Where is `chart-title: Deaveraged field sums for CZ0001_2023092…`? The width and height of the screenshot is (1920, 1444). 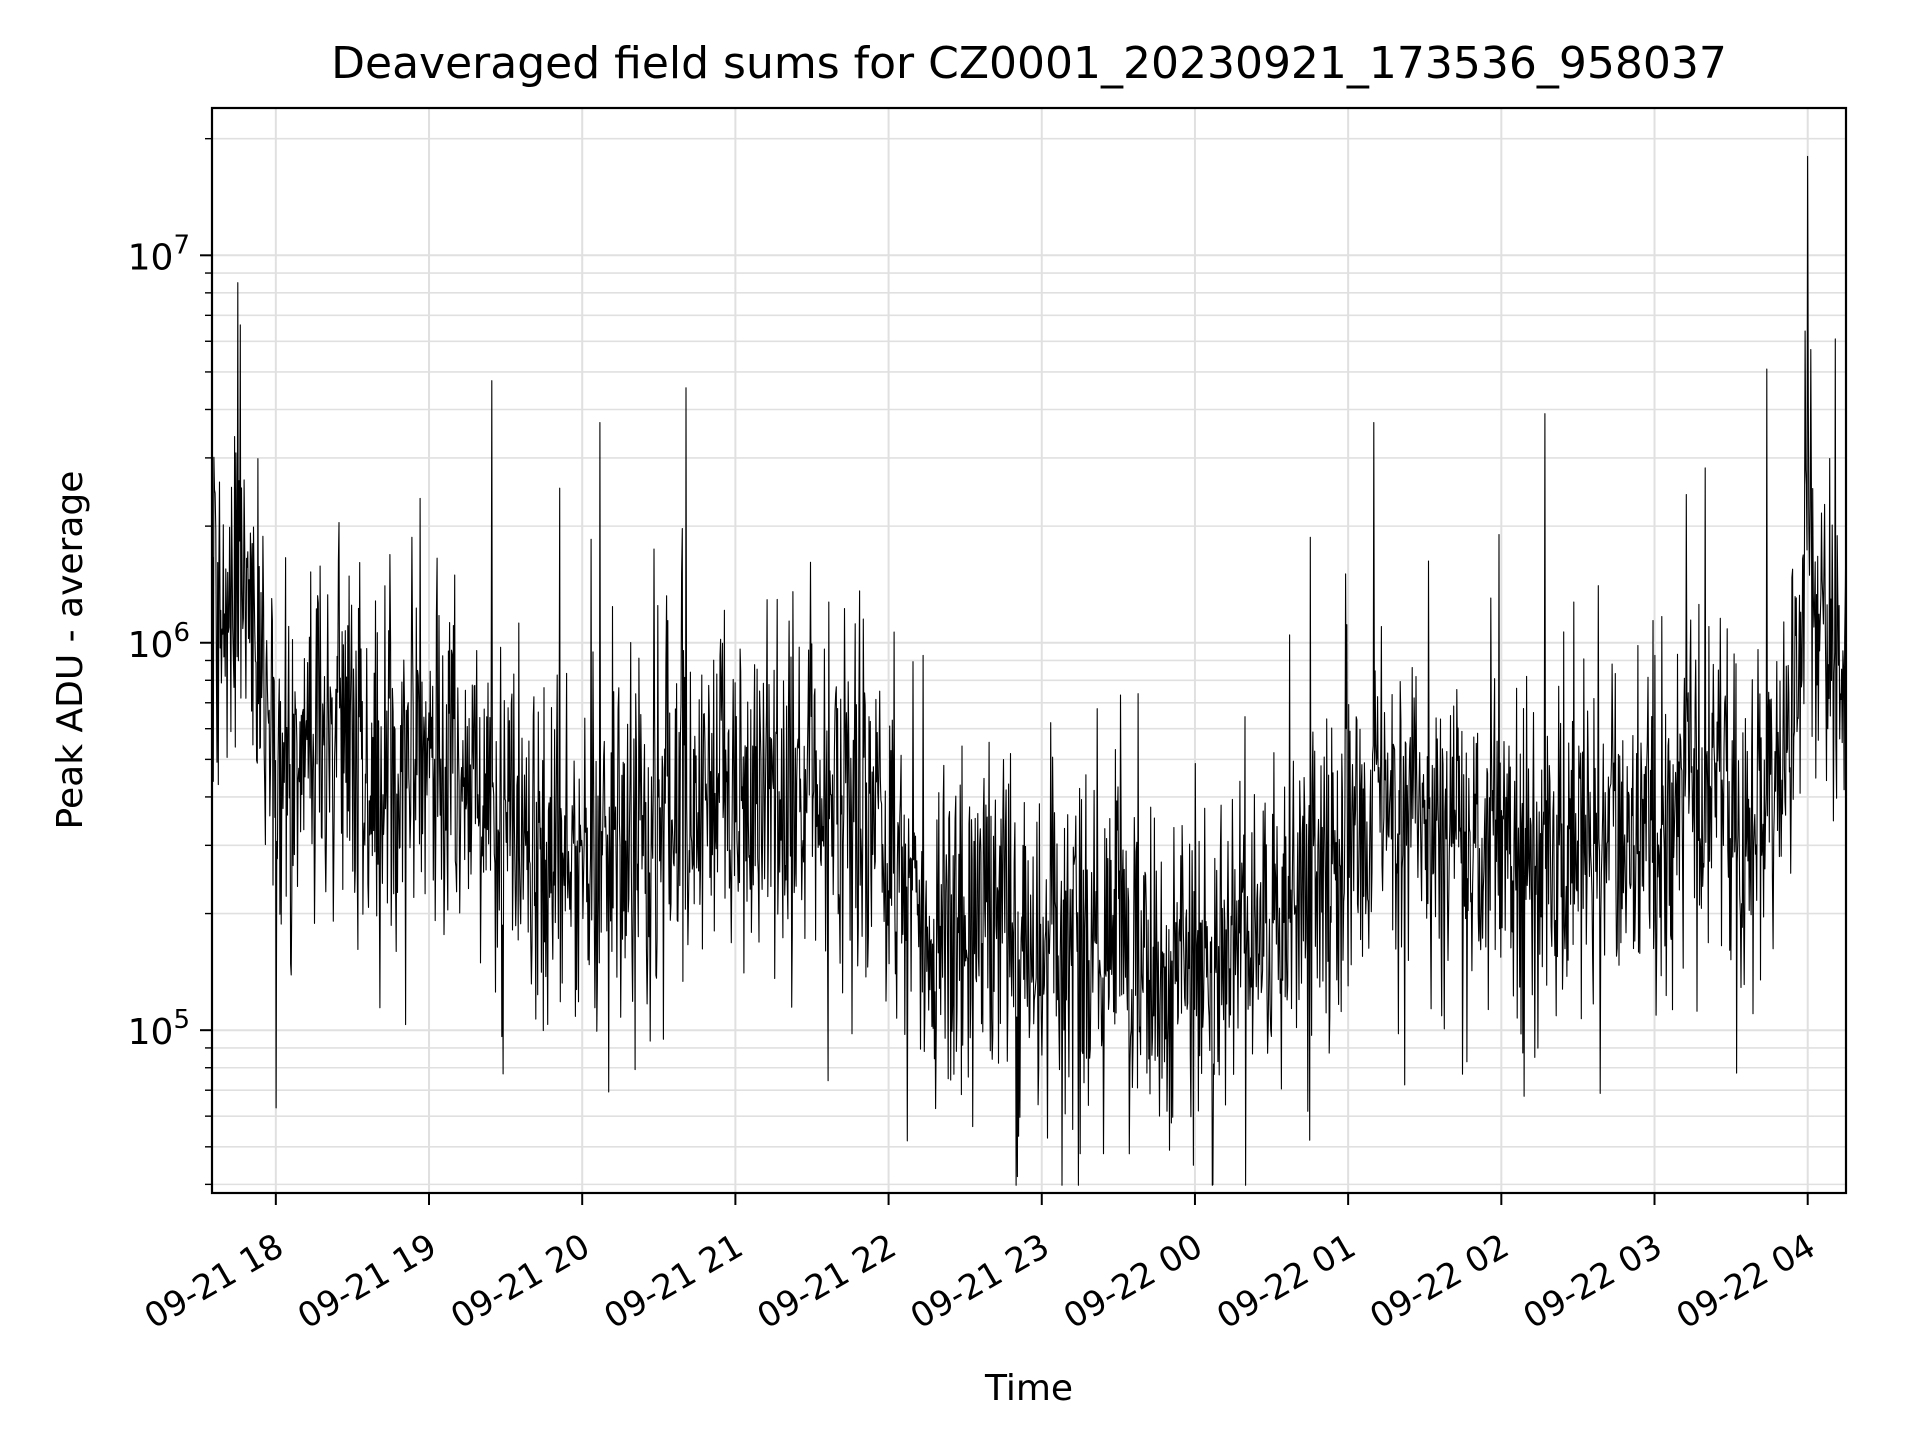 chart-title: Deaveraged field sums for CZ0001_2023092… is located at coordinates (1029, 63).